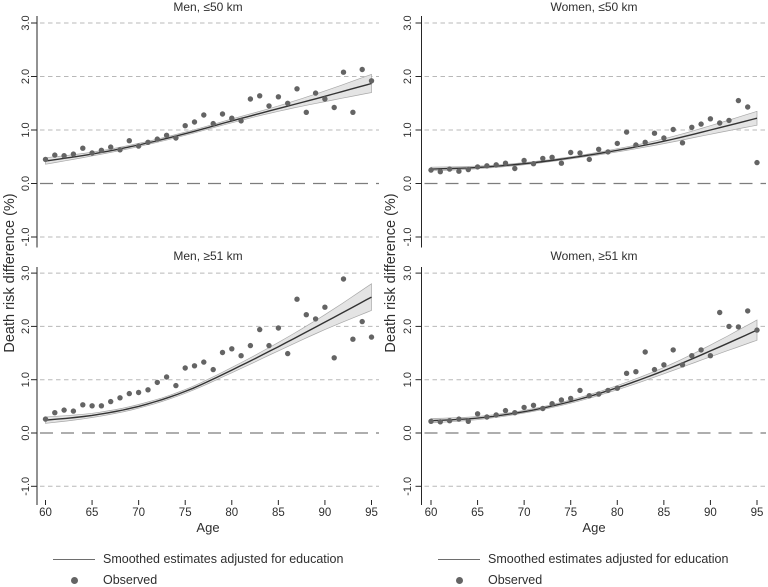 Image resolution: width=768 pixels, height=587 pixels. Describe the element at coordinates (431, 513) in the screenshot. I see `x-tick-label: 60` at that location.